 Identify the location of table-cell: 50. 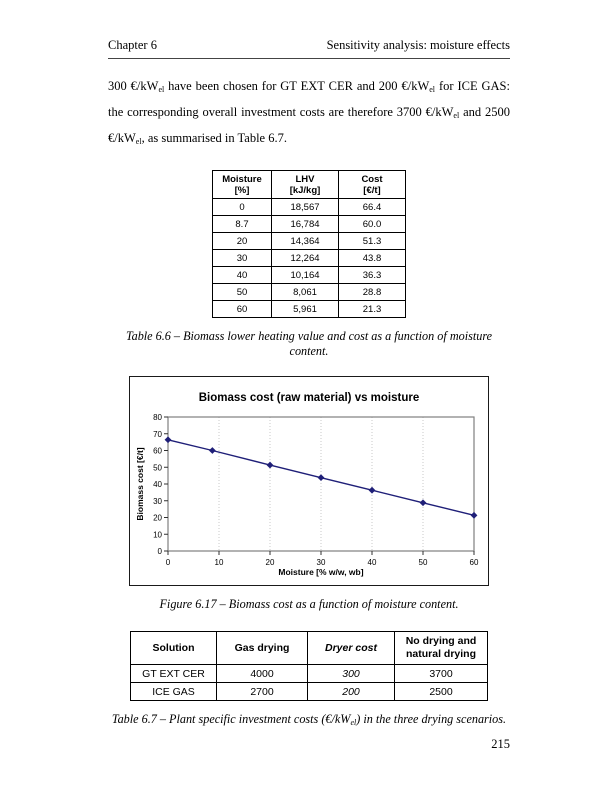
(242, 292).